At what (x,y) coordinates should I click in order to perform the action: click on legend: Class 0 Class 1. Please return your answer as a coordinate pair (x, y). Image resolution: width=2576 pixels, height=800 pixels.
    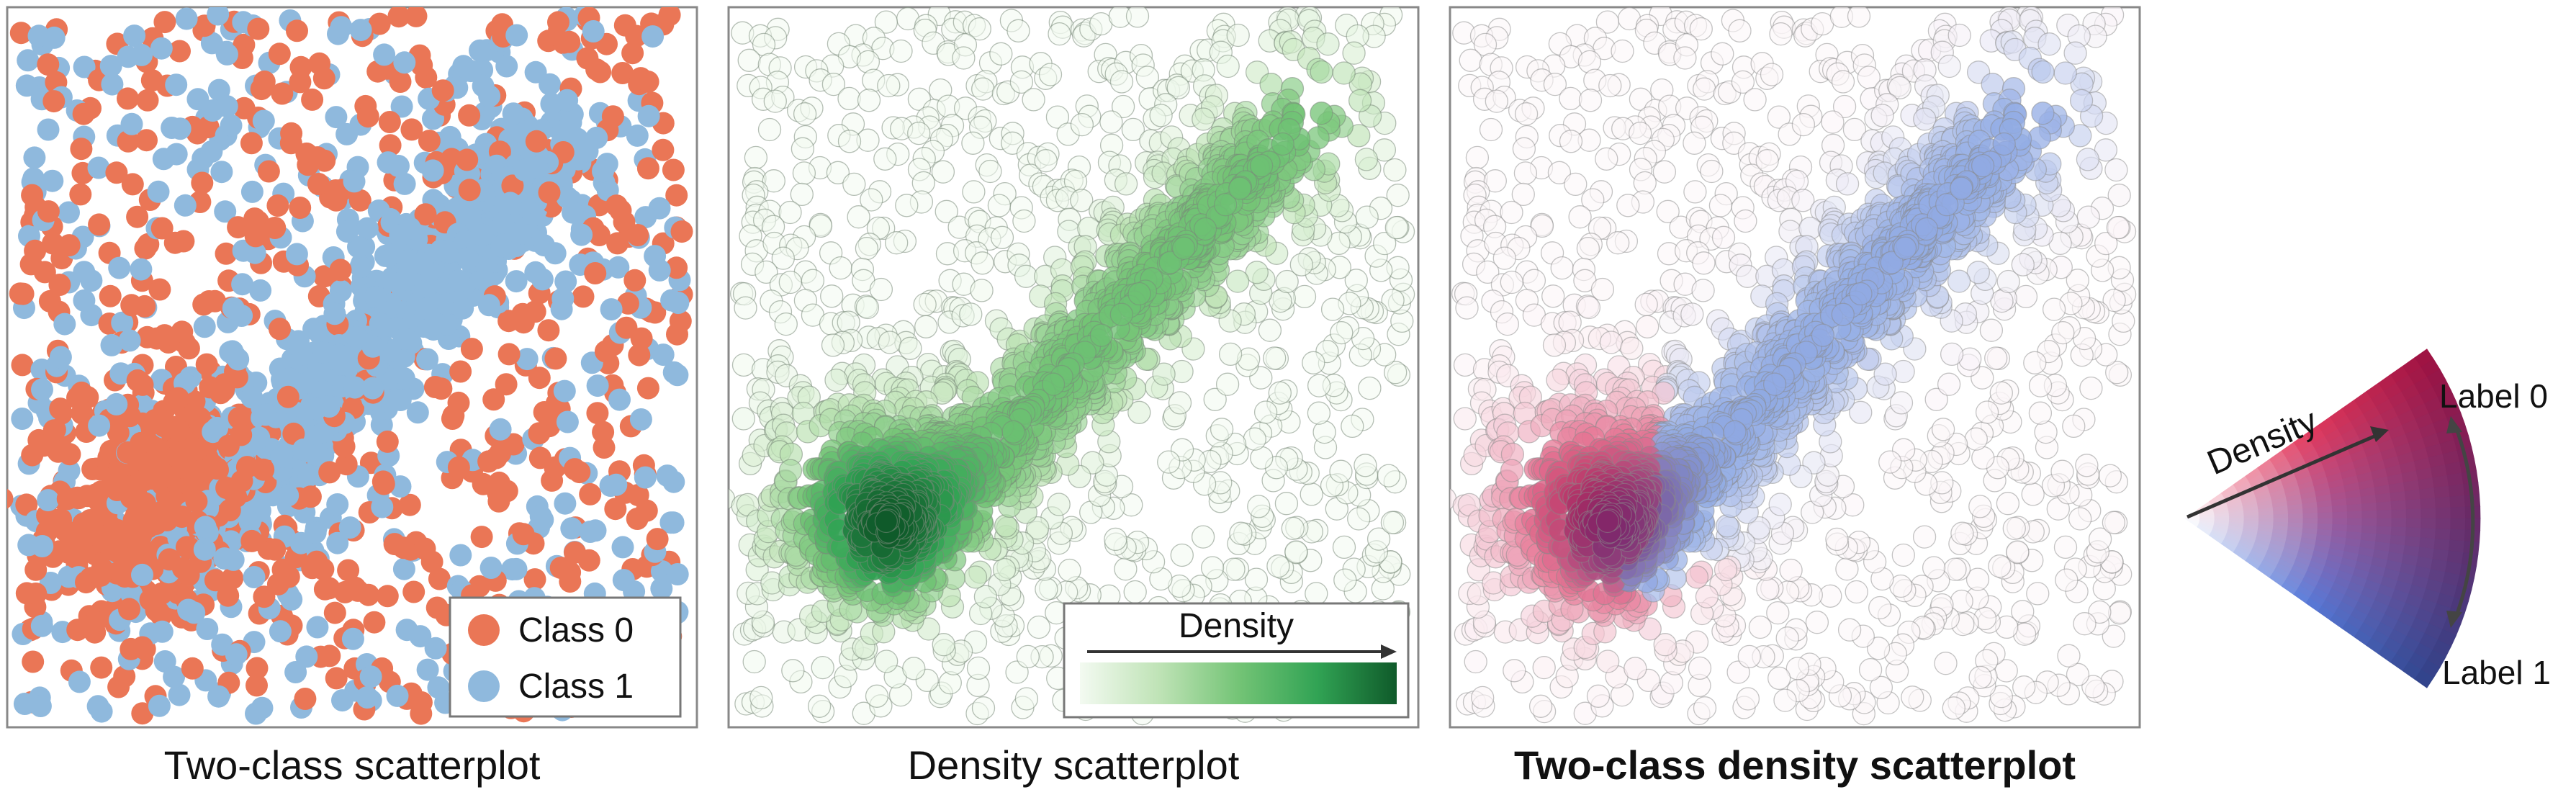
    Looking at the image, I should click on (565, 657).